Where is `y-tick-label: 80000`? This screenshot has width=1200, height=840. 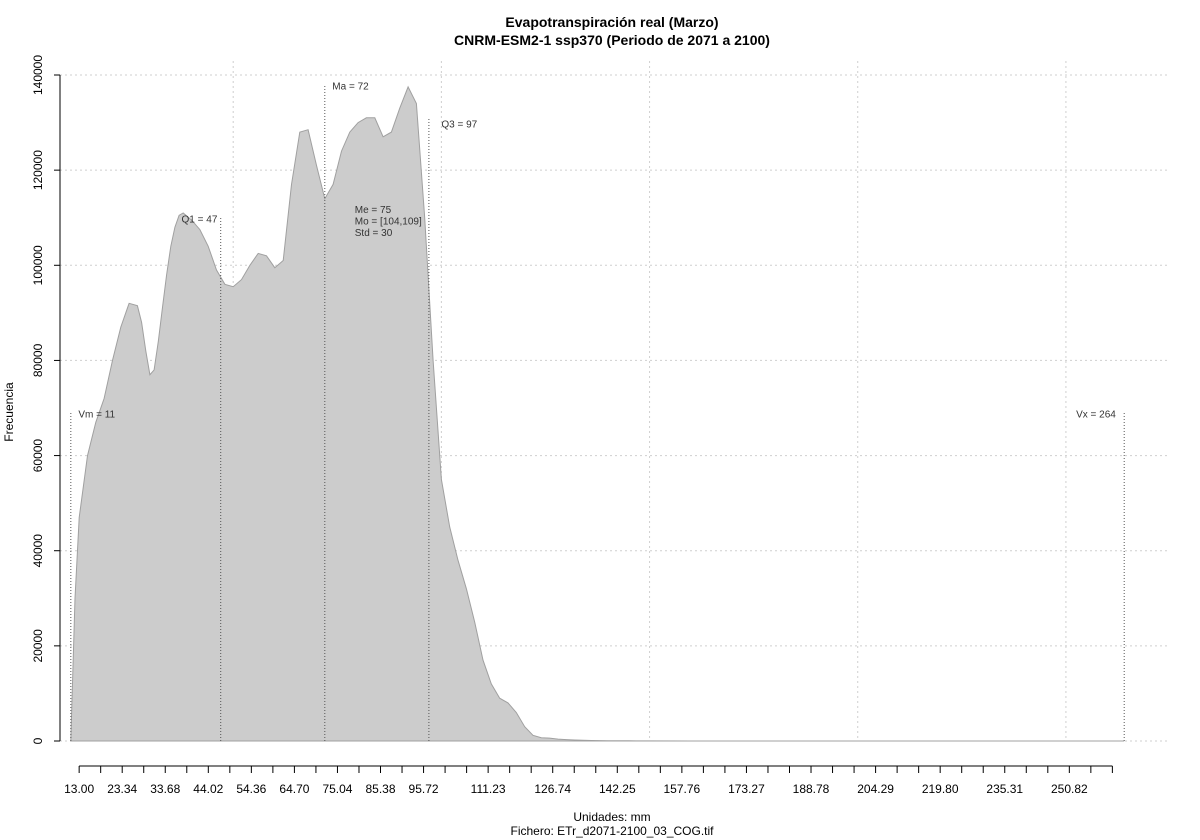
y-tick-label: 80000 is located at coordinates (38, 360).